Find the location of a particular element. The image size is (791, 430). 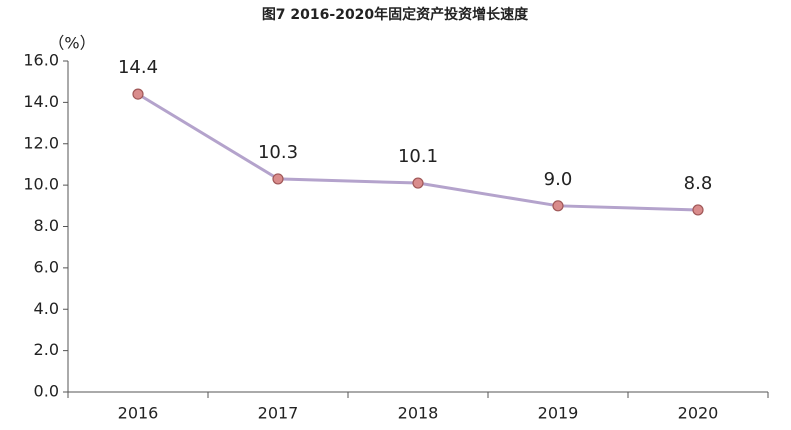

x-tick-label: 2017 is located at coordinates (278, 413).